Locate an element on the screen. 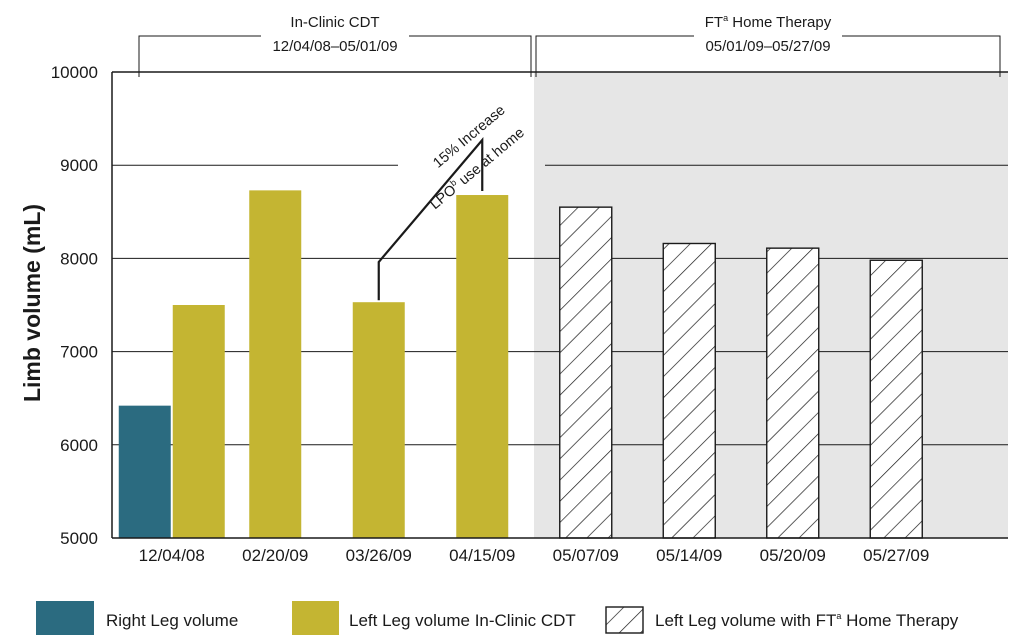 The width and height of the screenshot is (1023, 635). period-title-1: FTa Home Therapy is located at coordinates (768, 22).